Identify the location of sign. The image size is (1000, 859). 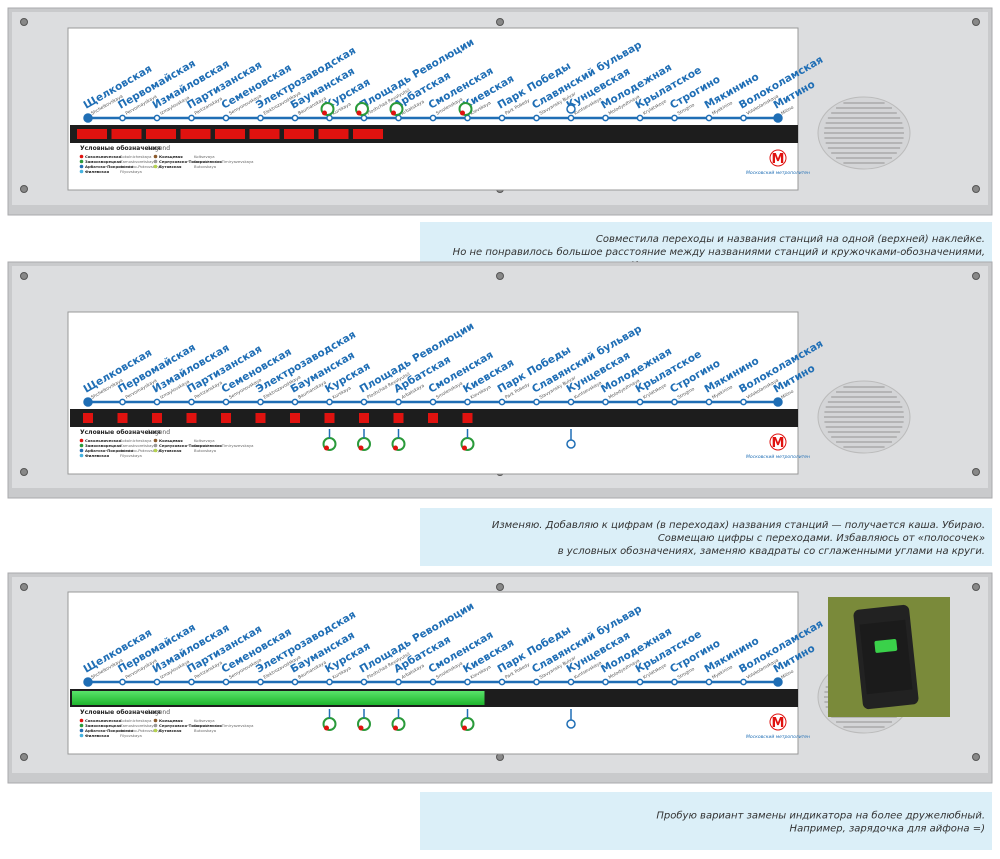
(433, 109).